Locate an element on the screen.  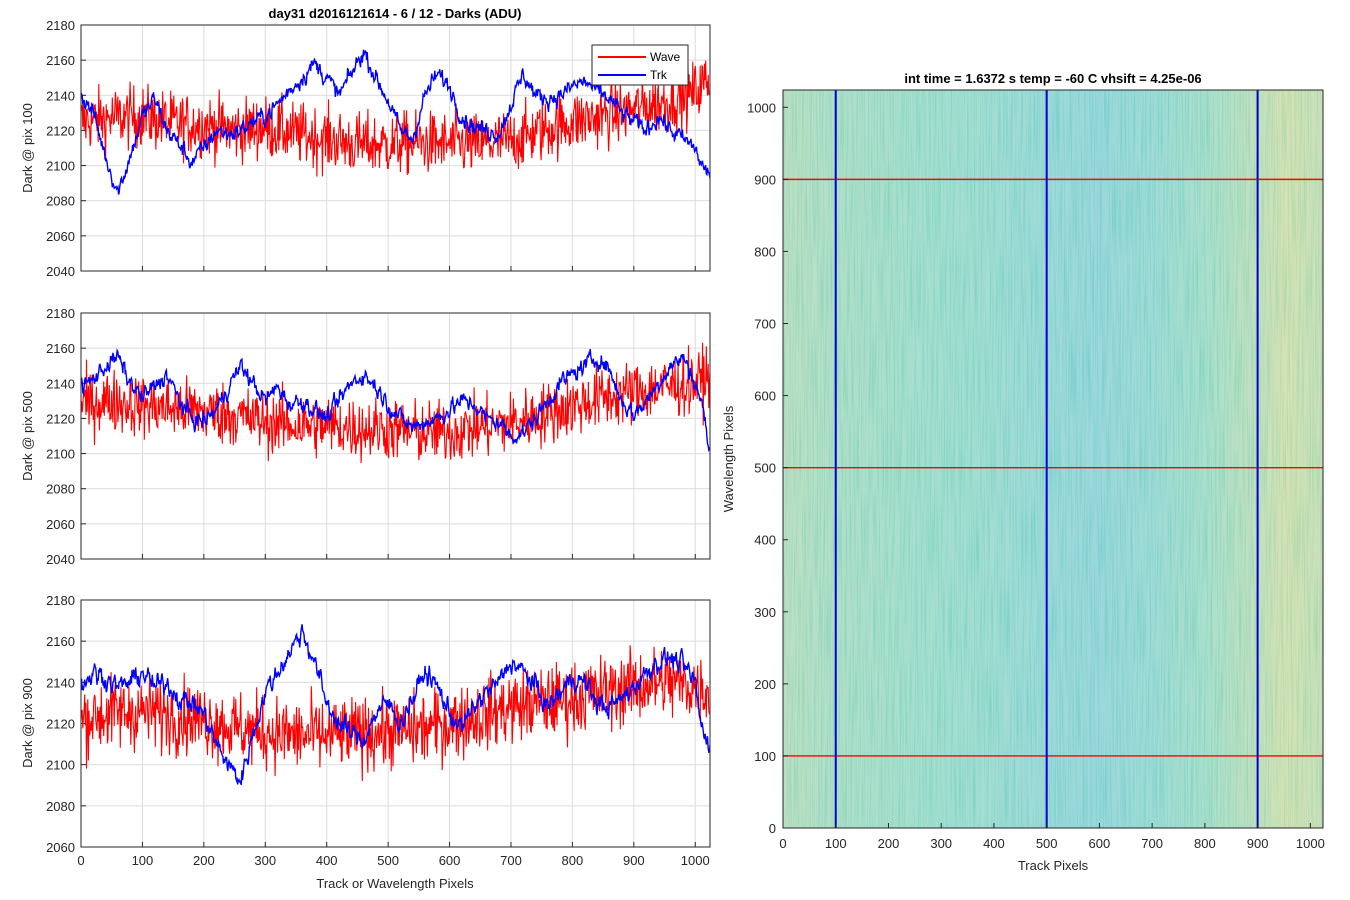
x-tick-label-3-7: 700 is located at coordinates (511, 860).